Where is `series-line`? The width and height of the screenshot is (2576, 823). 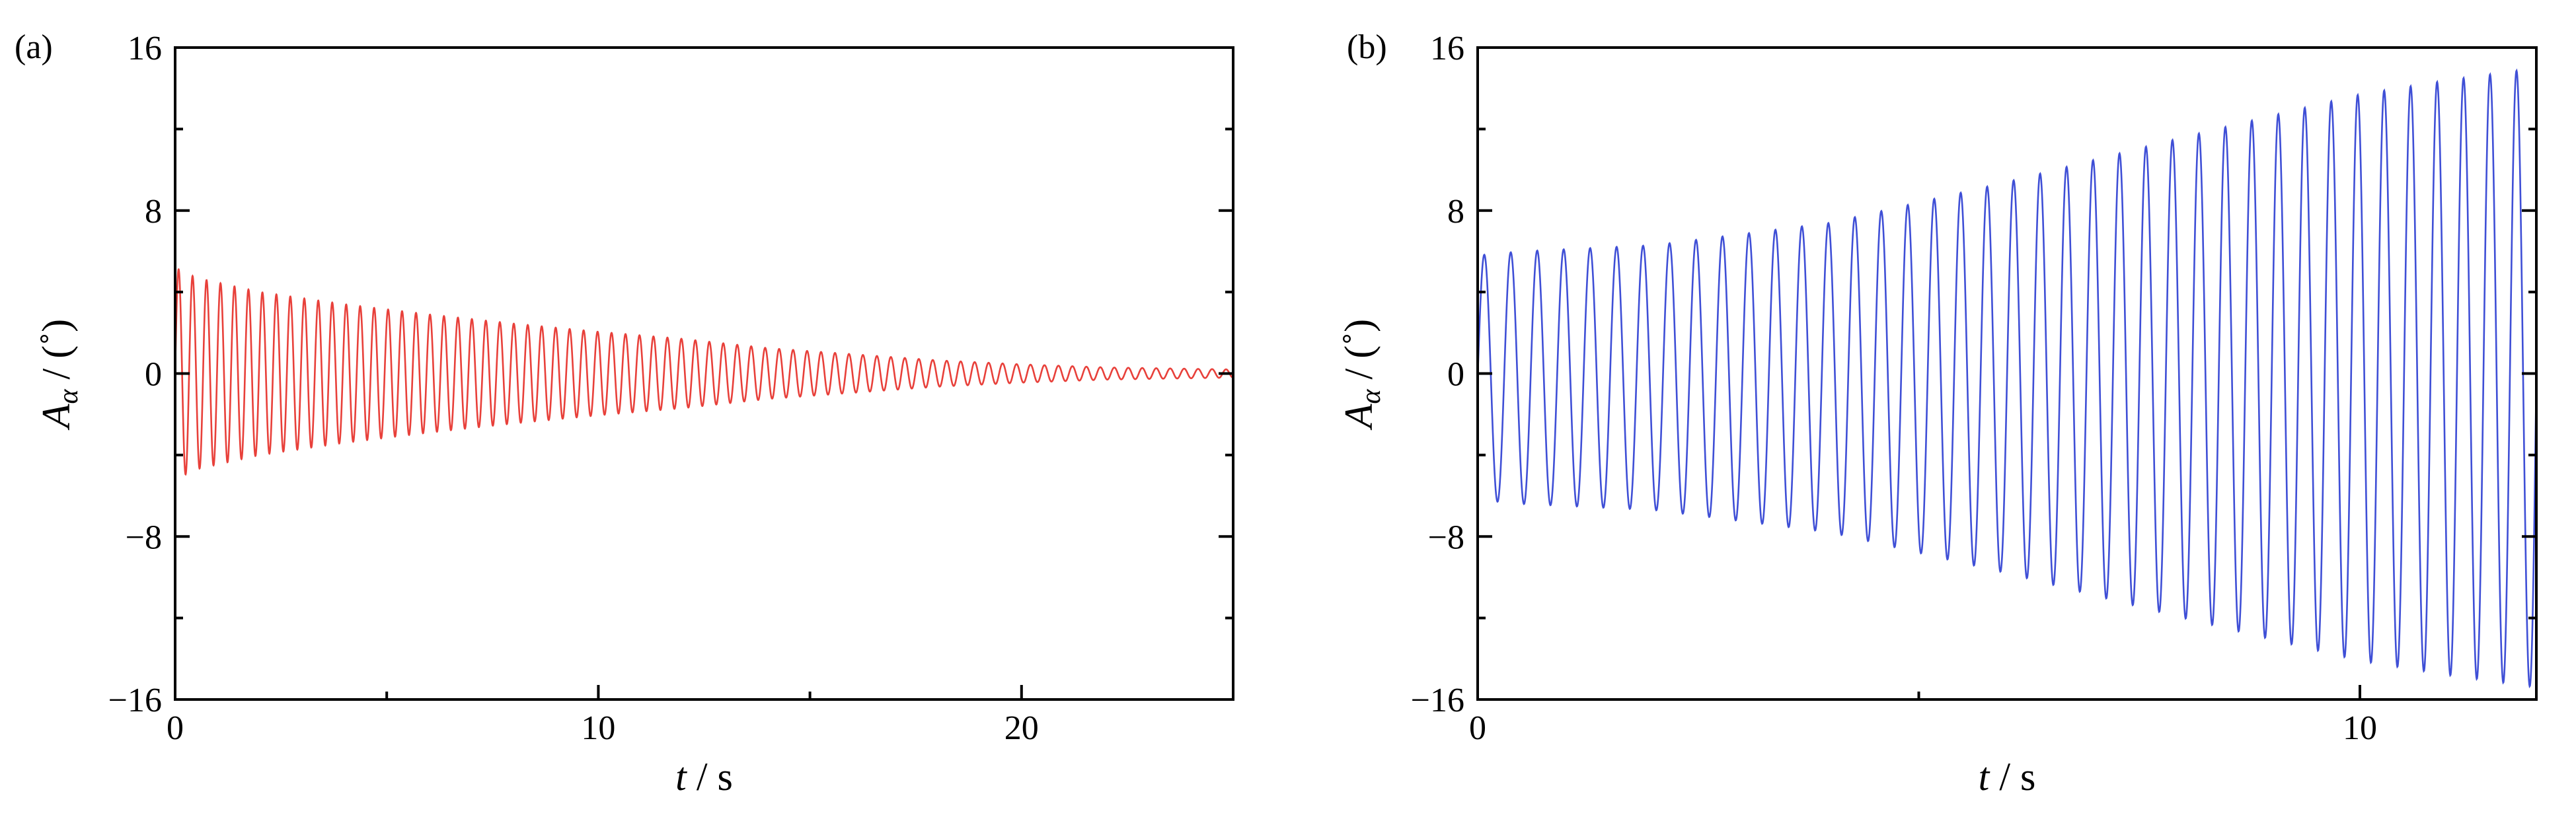
series-line is located at coordinates (704, 372).